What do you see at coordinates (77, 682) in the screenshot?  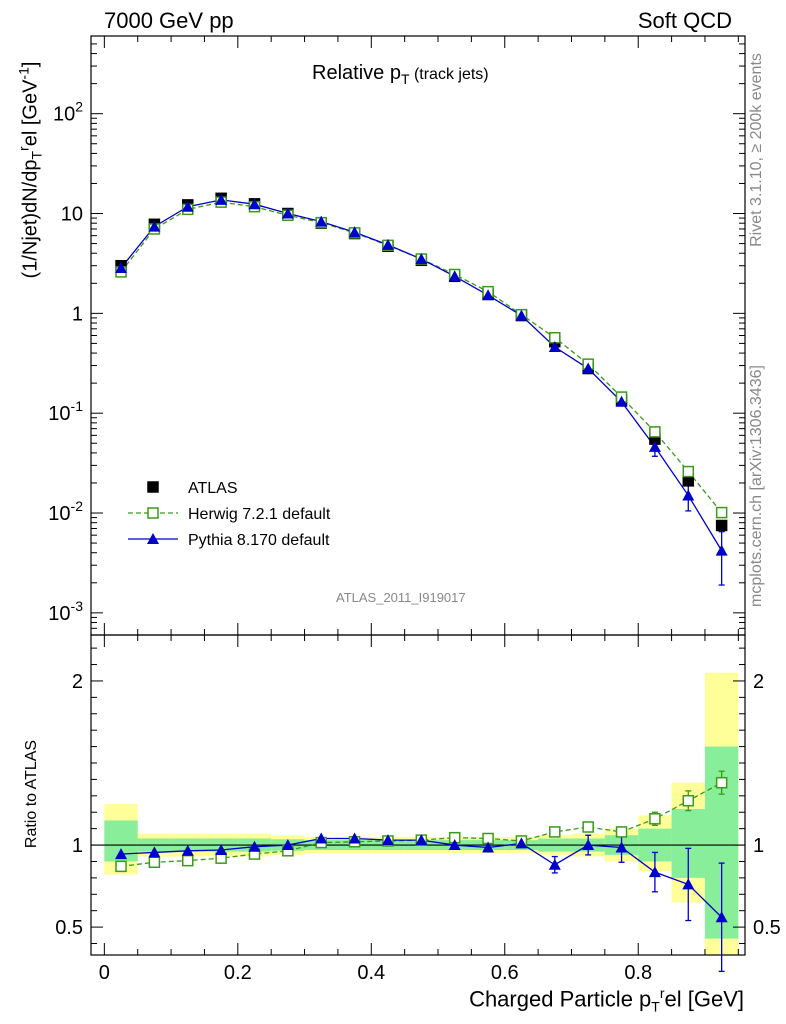 I see `y-tick-label-bottom-left: 2` at bounding box center [77, 682].